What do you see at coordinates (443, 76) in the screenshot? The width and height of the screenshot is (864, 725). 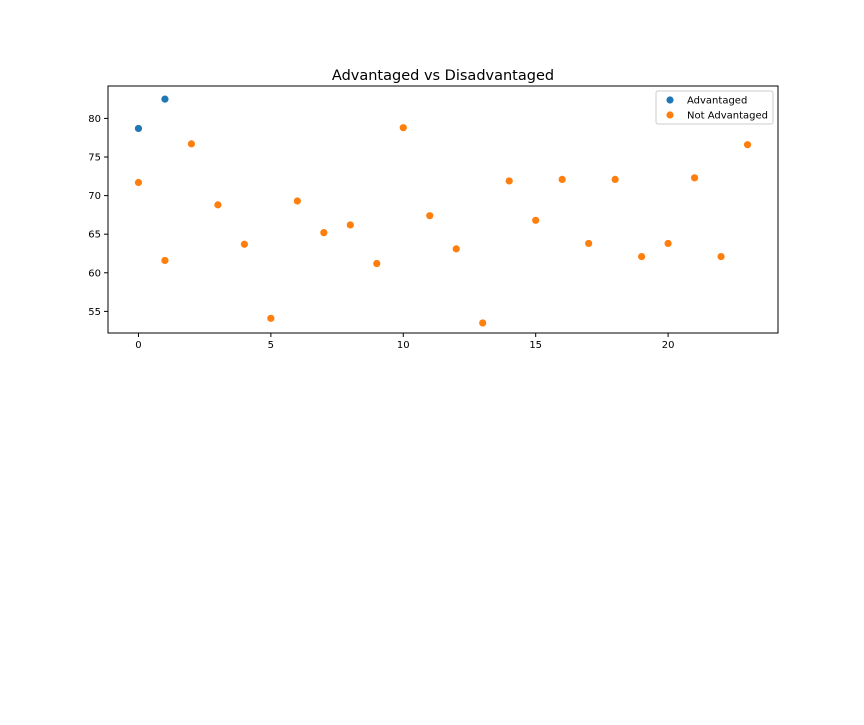 I see `chart-title: Advantaged vs Disadvantaged` at bounding box center [443, 76].